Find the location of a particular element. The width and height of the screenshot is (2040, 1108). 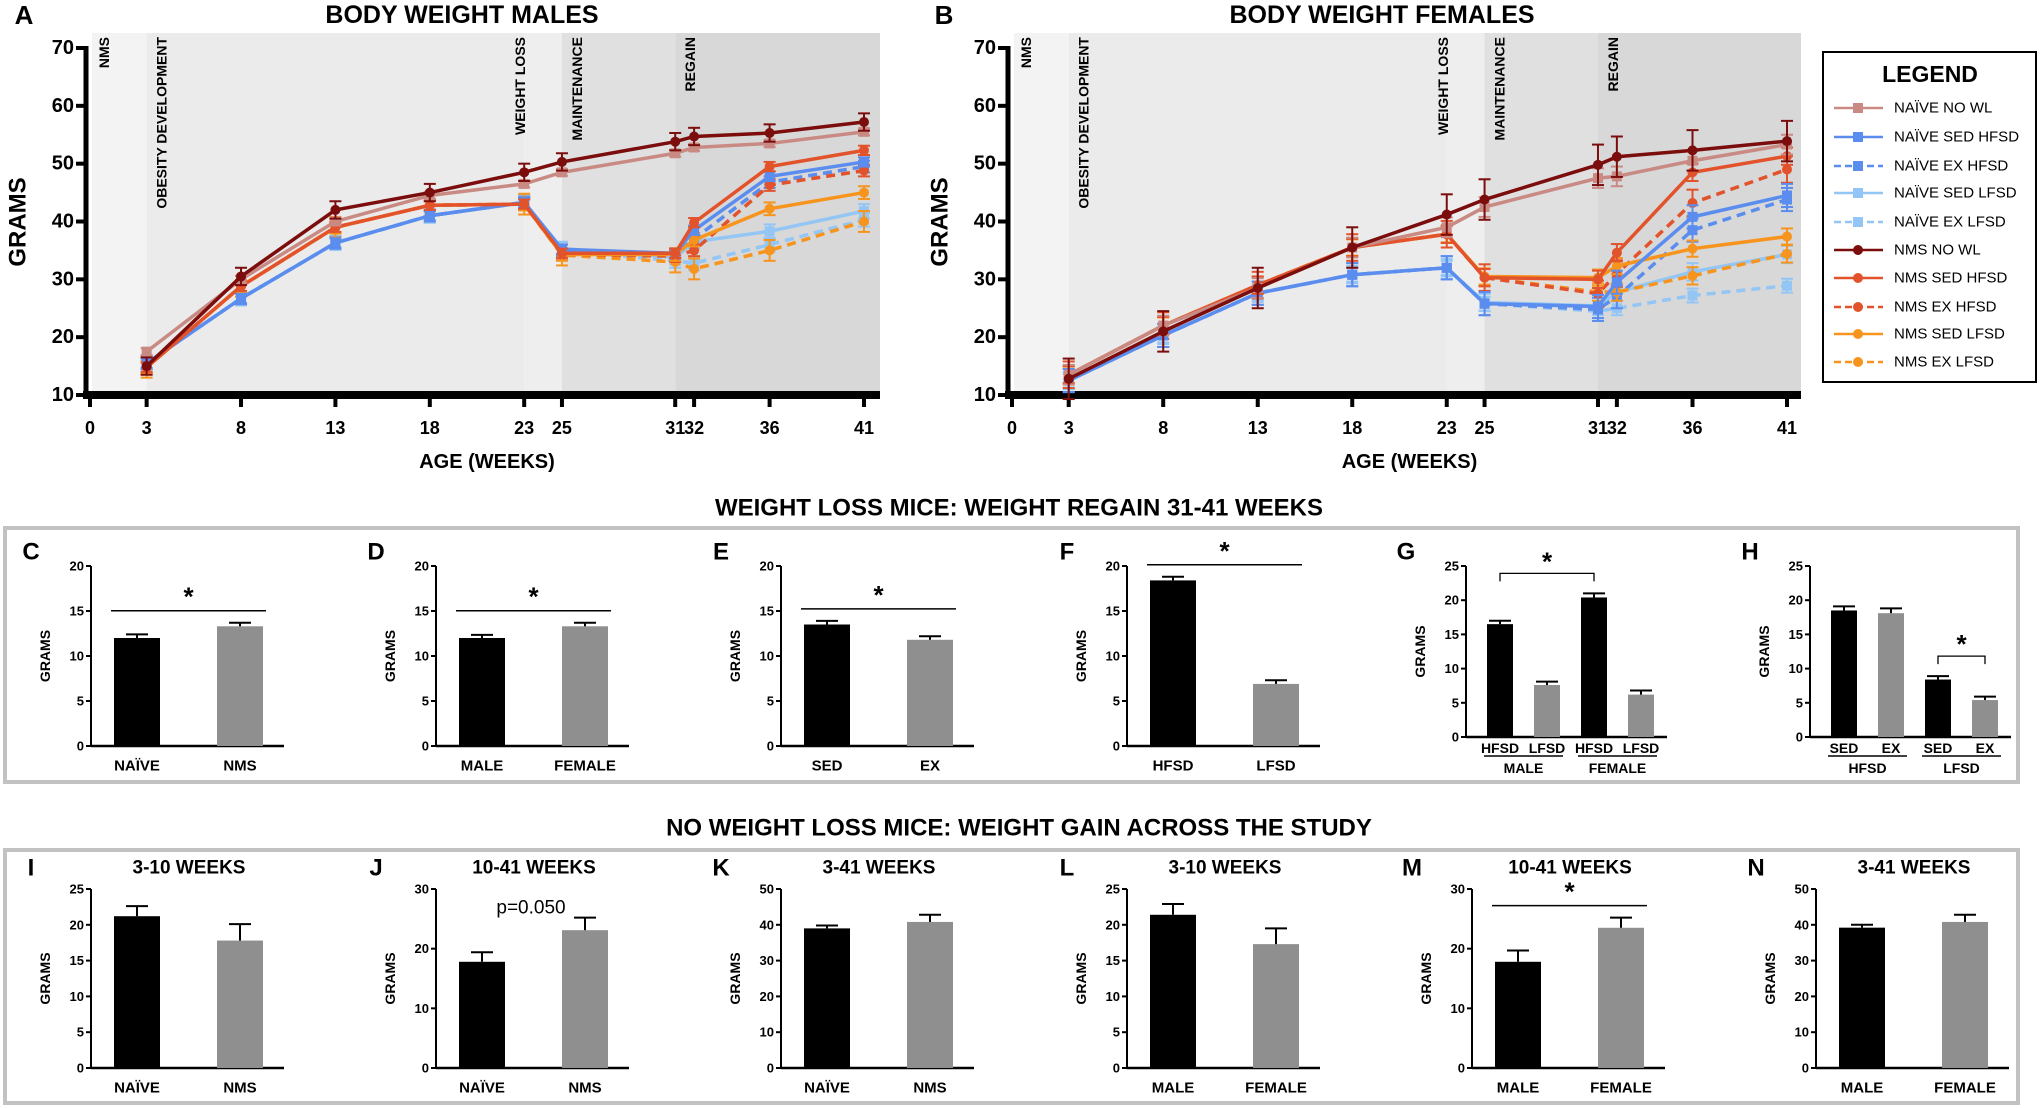

legend-item: NMS NO WL is located at coordinates (1907, 250).